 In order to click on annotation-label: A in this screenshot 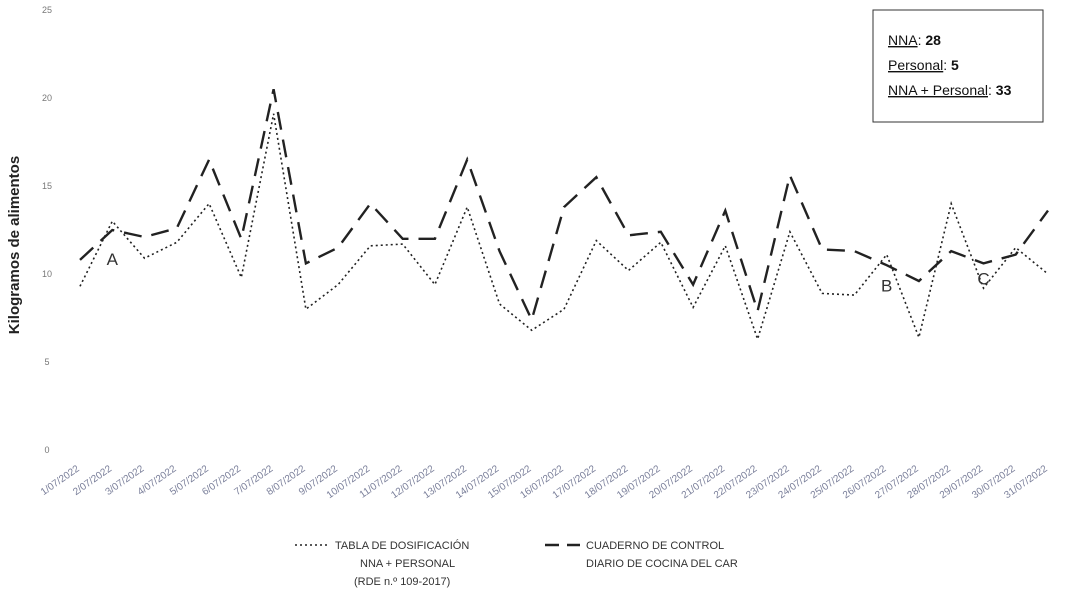, I will do `click(113, 259)`.